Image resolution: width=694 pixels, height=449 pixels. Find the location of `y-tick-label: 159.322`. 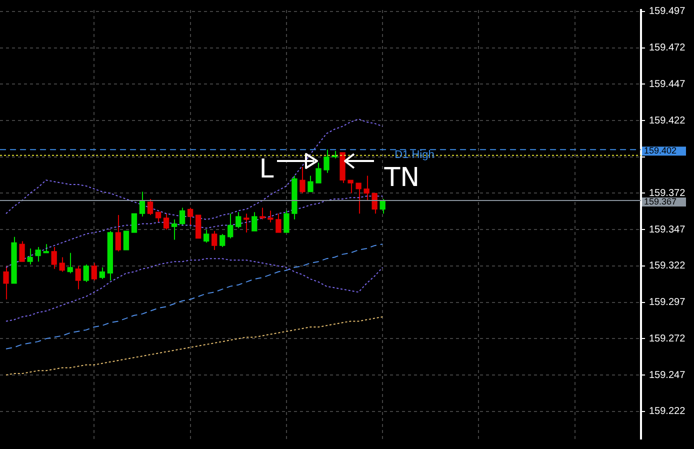

y-tick-label: 159.322 is located at coordinates (667, 266).